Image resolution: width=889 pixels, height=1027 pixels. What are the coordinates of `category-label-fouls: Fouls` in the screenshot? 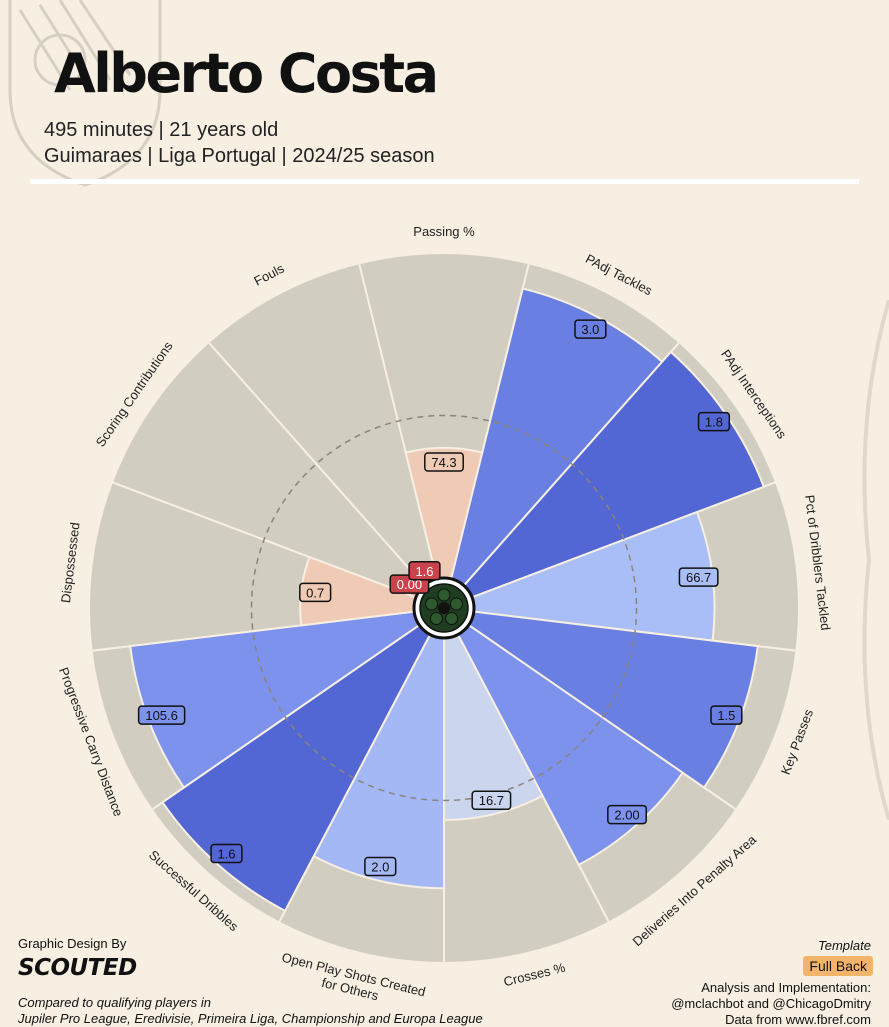 It's located at (269, 274).